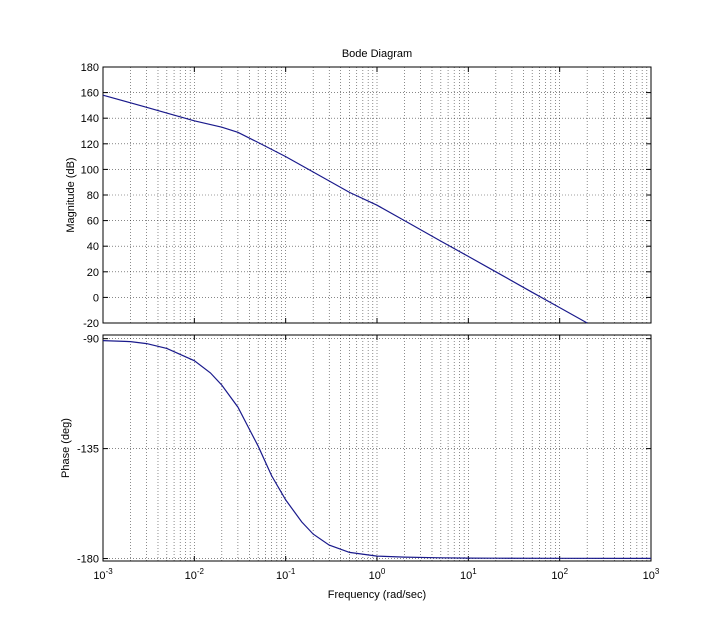 The width and height of the screenshot is (719, 632). Describe the element at coordinates (93, 273) in the screenshot. I see `magnitude-ytick-label: 20` at that location.